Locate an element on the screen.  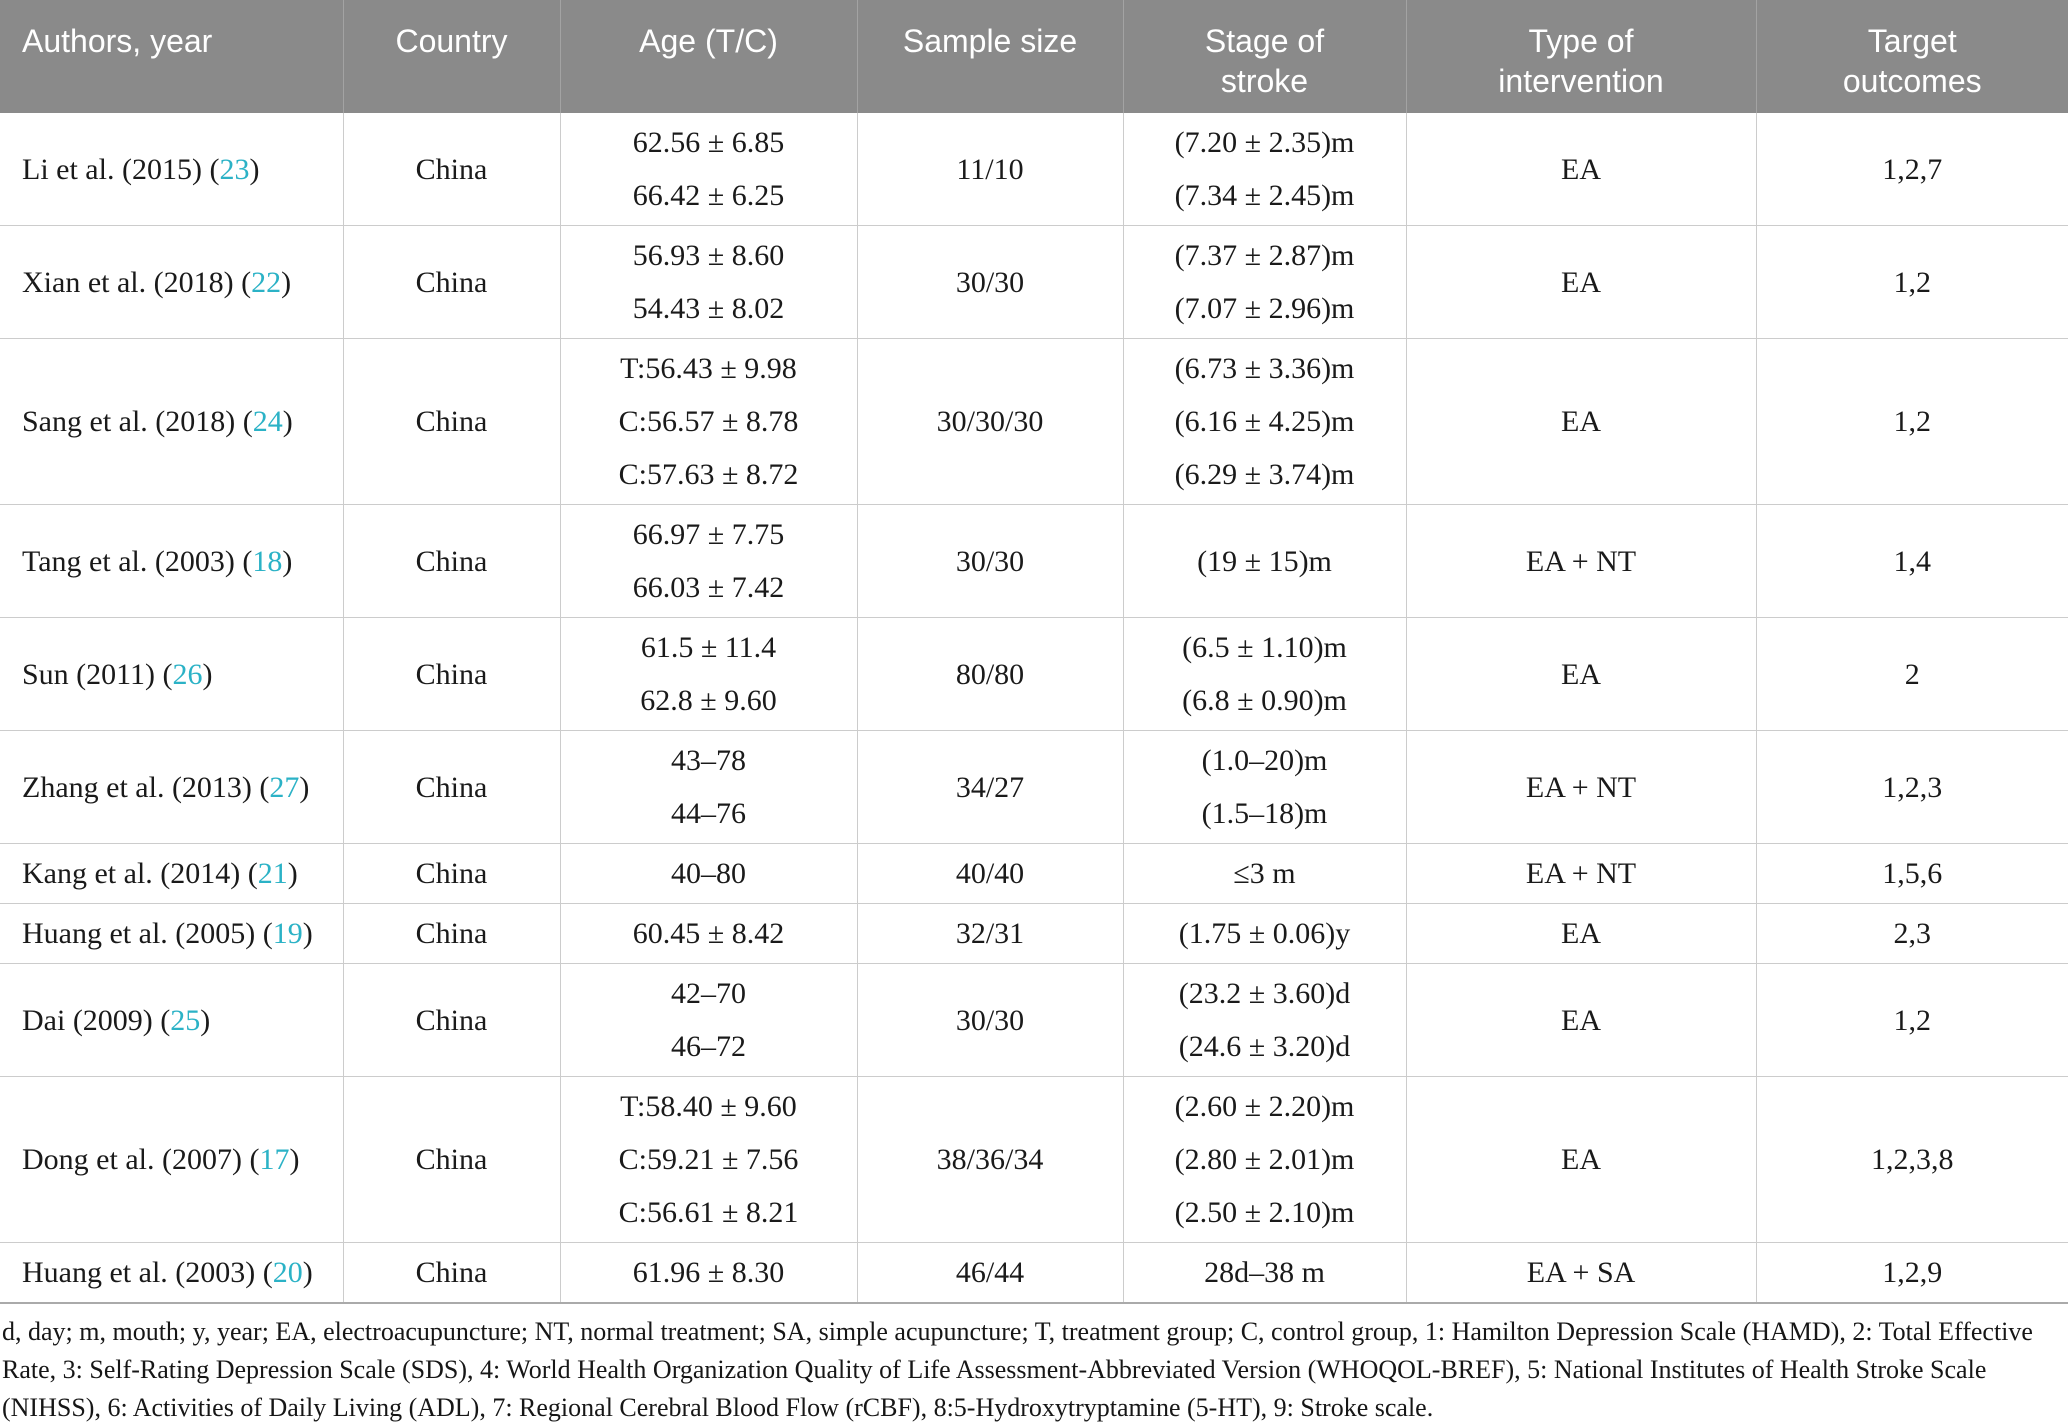
sample-size-cell: 46/44 is located at coordinates (989, 1273).